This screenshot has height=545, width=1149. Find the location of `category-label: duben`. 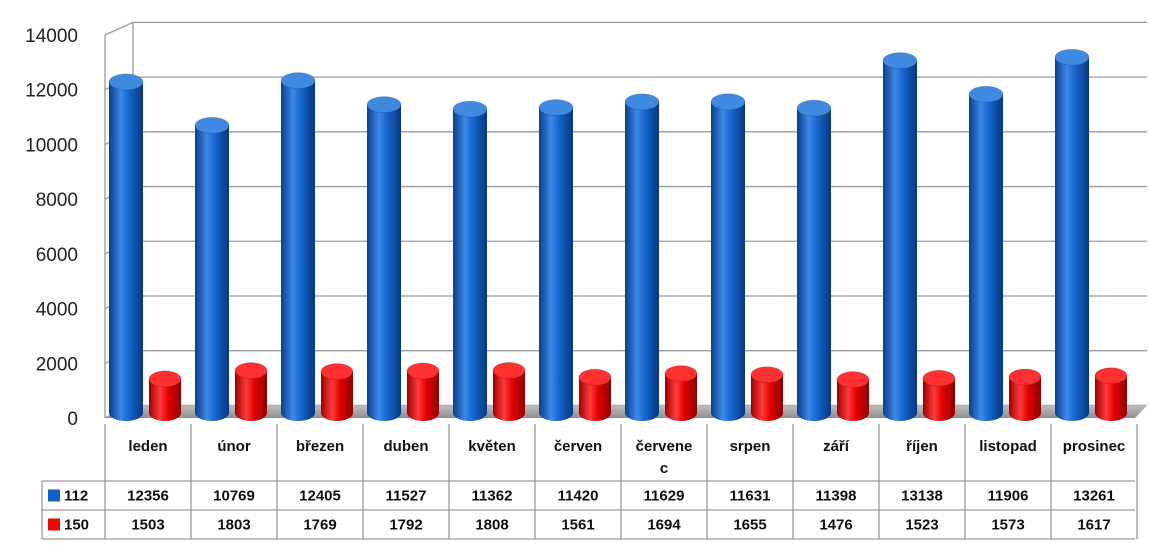

category-label: duben is located at coordinates (406, 446).